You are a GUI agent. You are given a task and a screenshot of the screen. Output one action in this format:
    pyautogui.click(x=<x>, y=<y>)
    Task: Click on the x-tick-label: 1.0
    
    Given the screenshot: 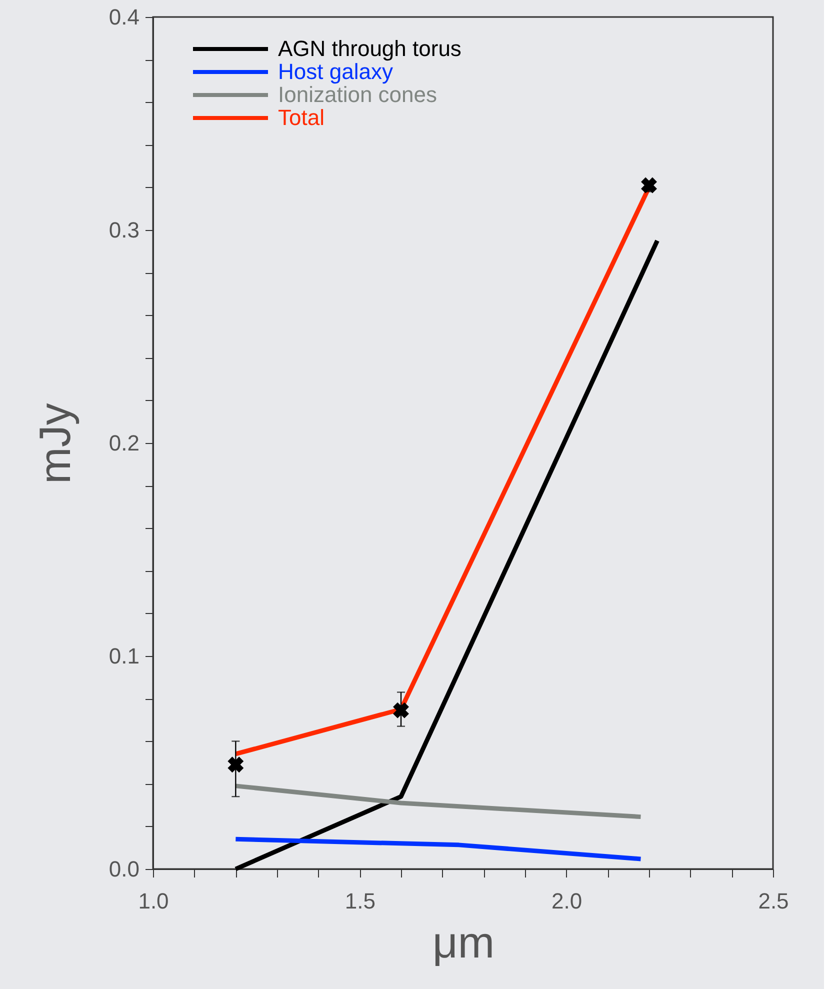 What is the action you would take?
    pyautogui.click(x=153, y=901)
    